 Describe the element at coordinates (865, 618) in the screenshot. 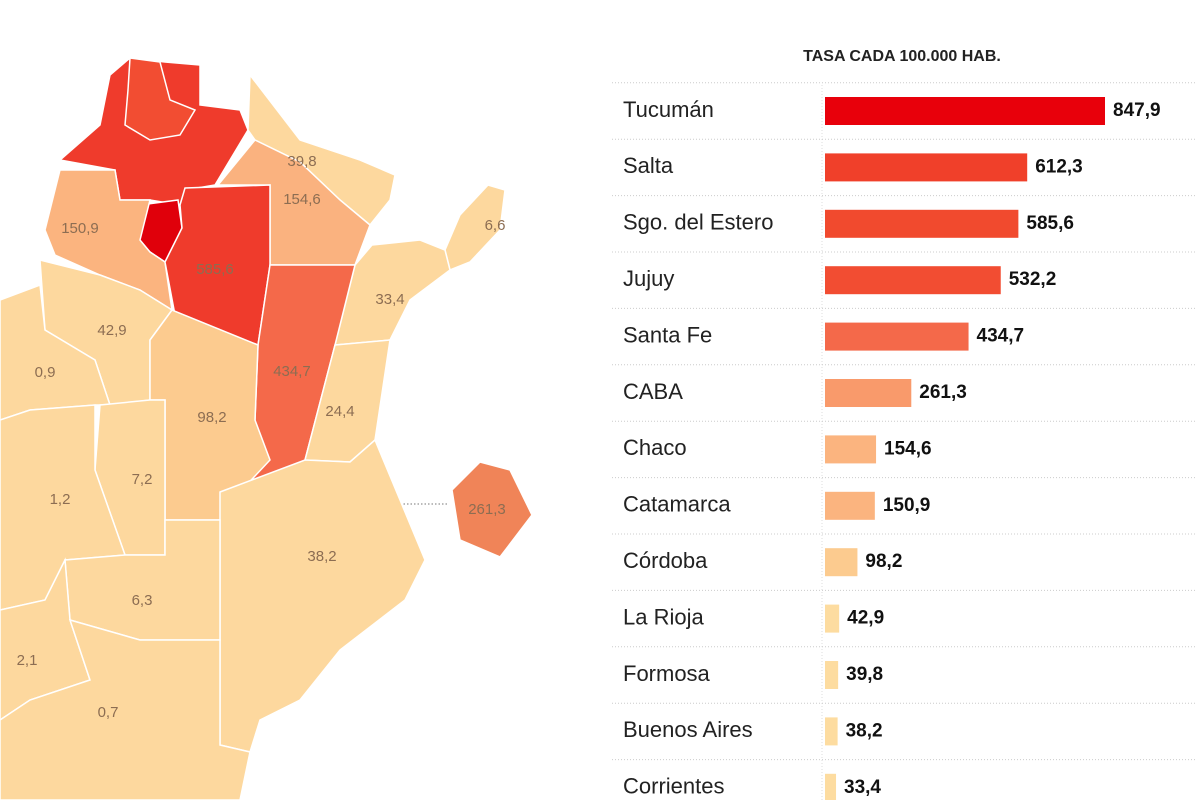

I see `value-label: 42,9` at that location.